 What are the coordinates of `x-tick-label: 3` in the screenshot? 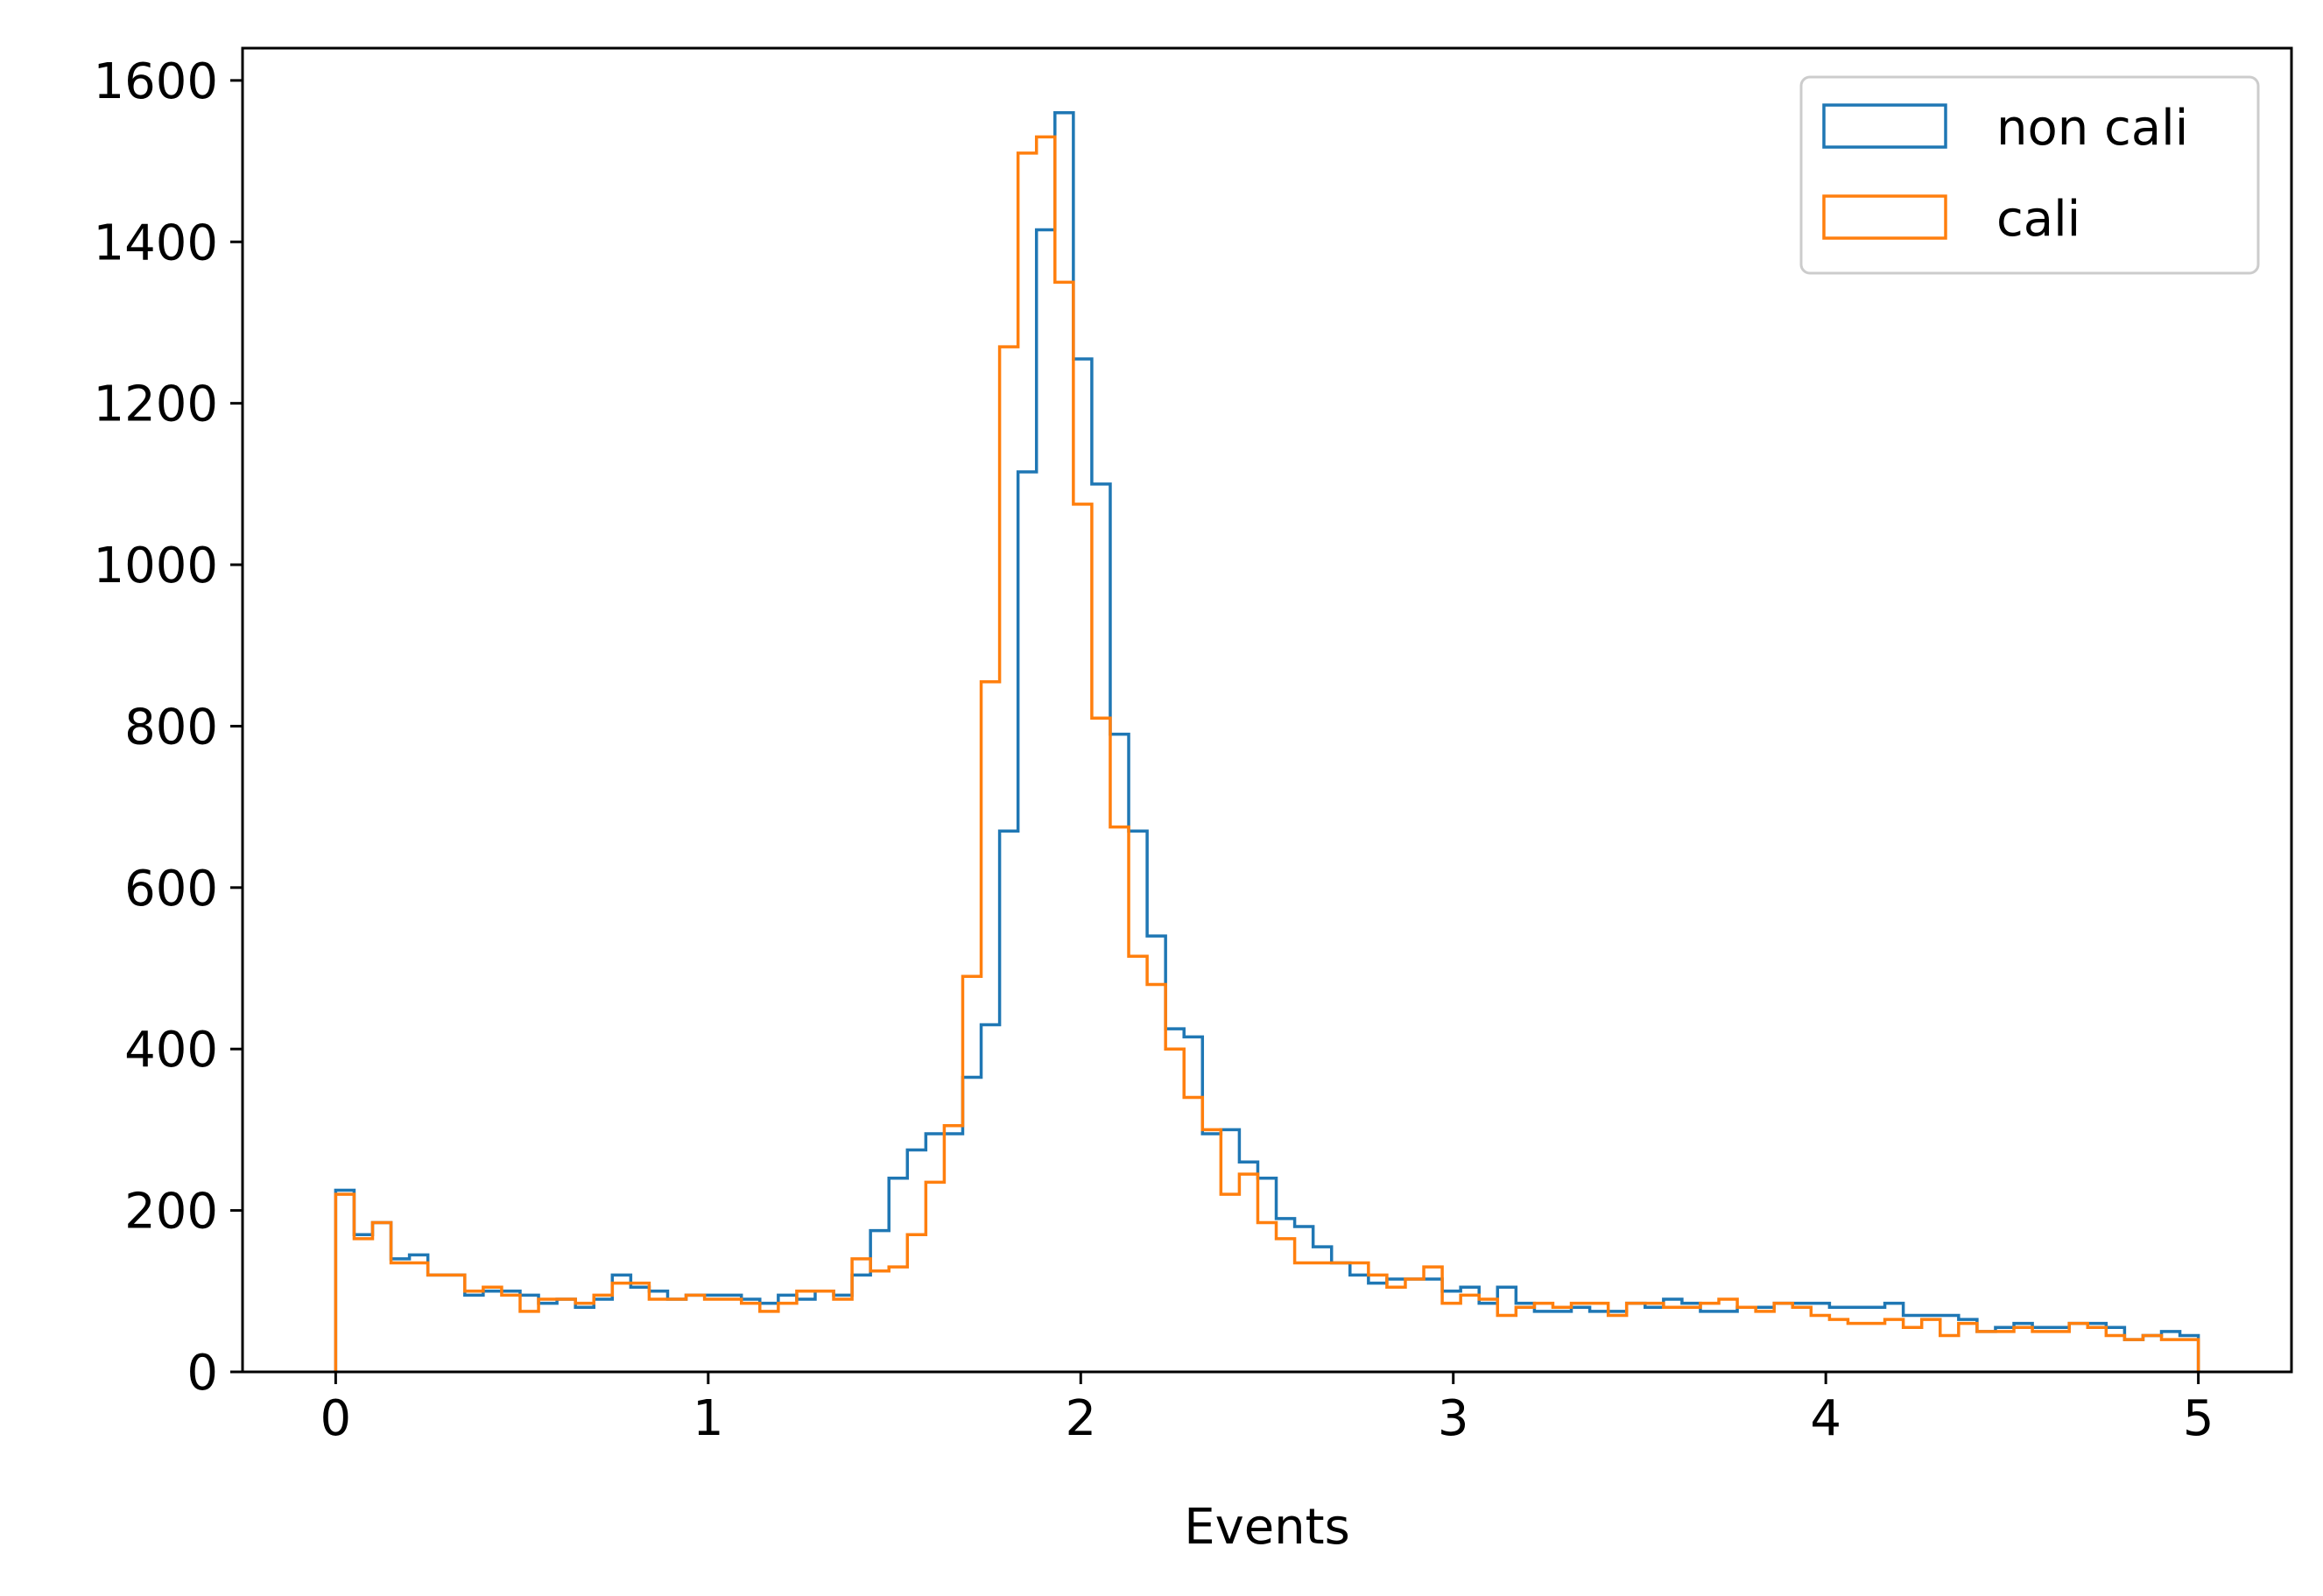 It's located at (1453, 1418).